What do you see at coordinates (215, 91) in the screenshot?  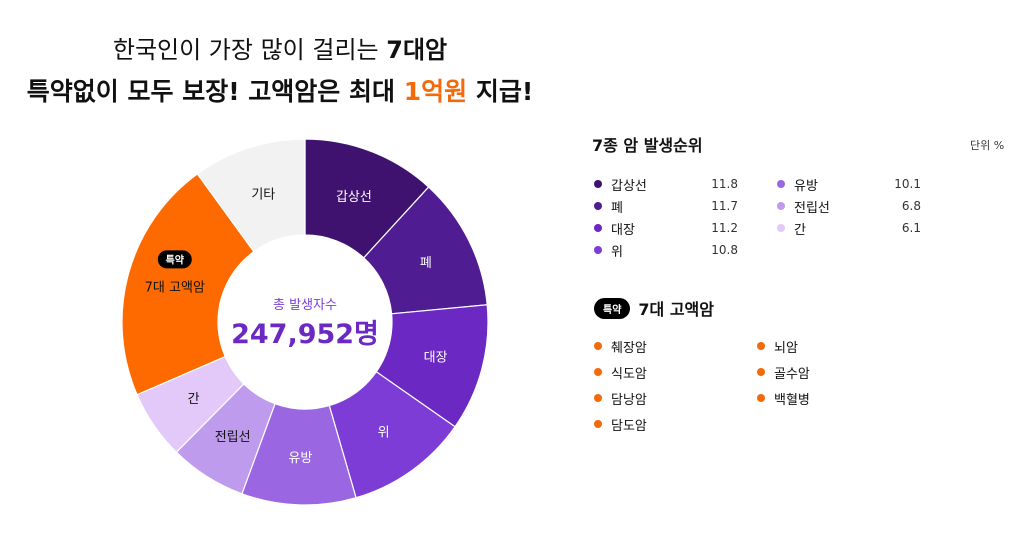 I see `headline-line2-prefix: 특약없이 모두 보장! 고액암은 최대` at bounding box center [215, 91].